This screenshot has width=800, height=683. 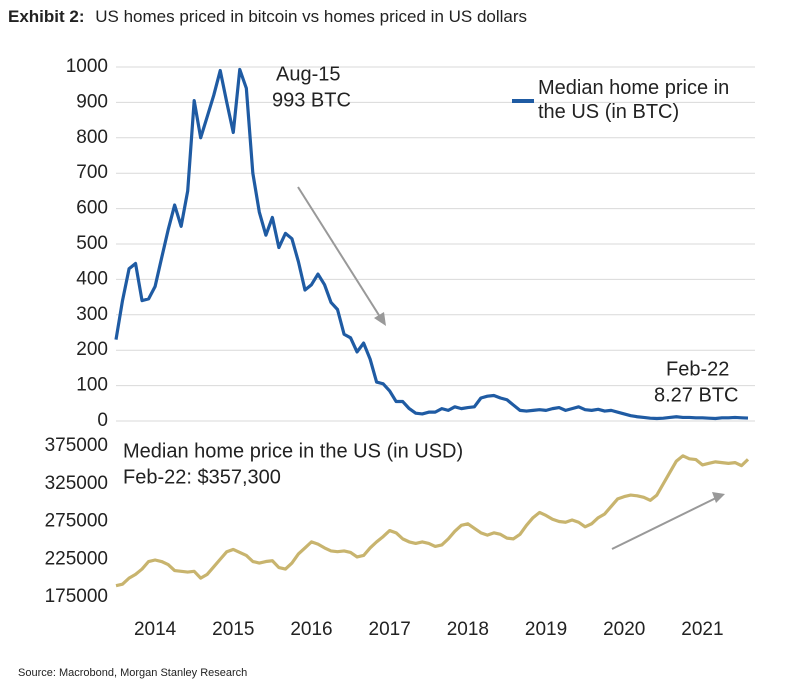 I want to click on annotation: Feb-22, so click(x=697, y=369).